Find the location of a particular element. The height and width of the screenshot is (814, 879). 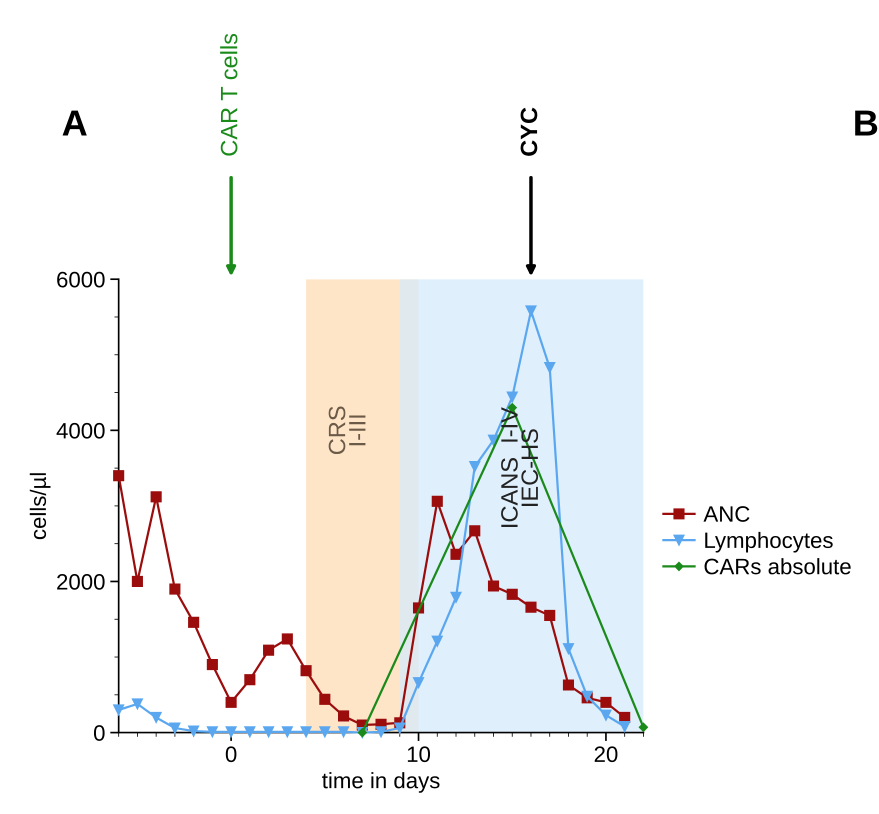

text: CAR T cells is located at coordinates (229, 95).